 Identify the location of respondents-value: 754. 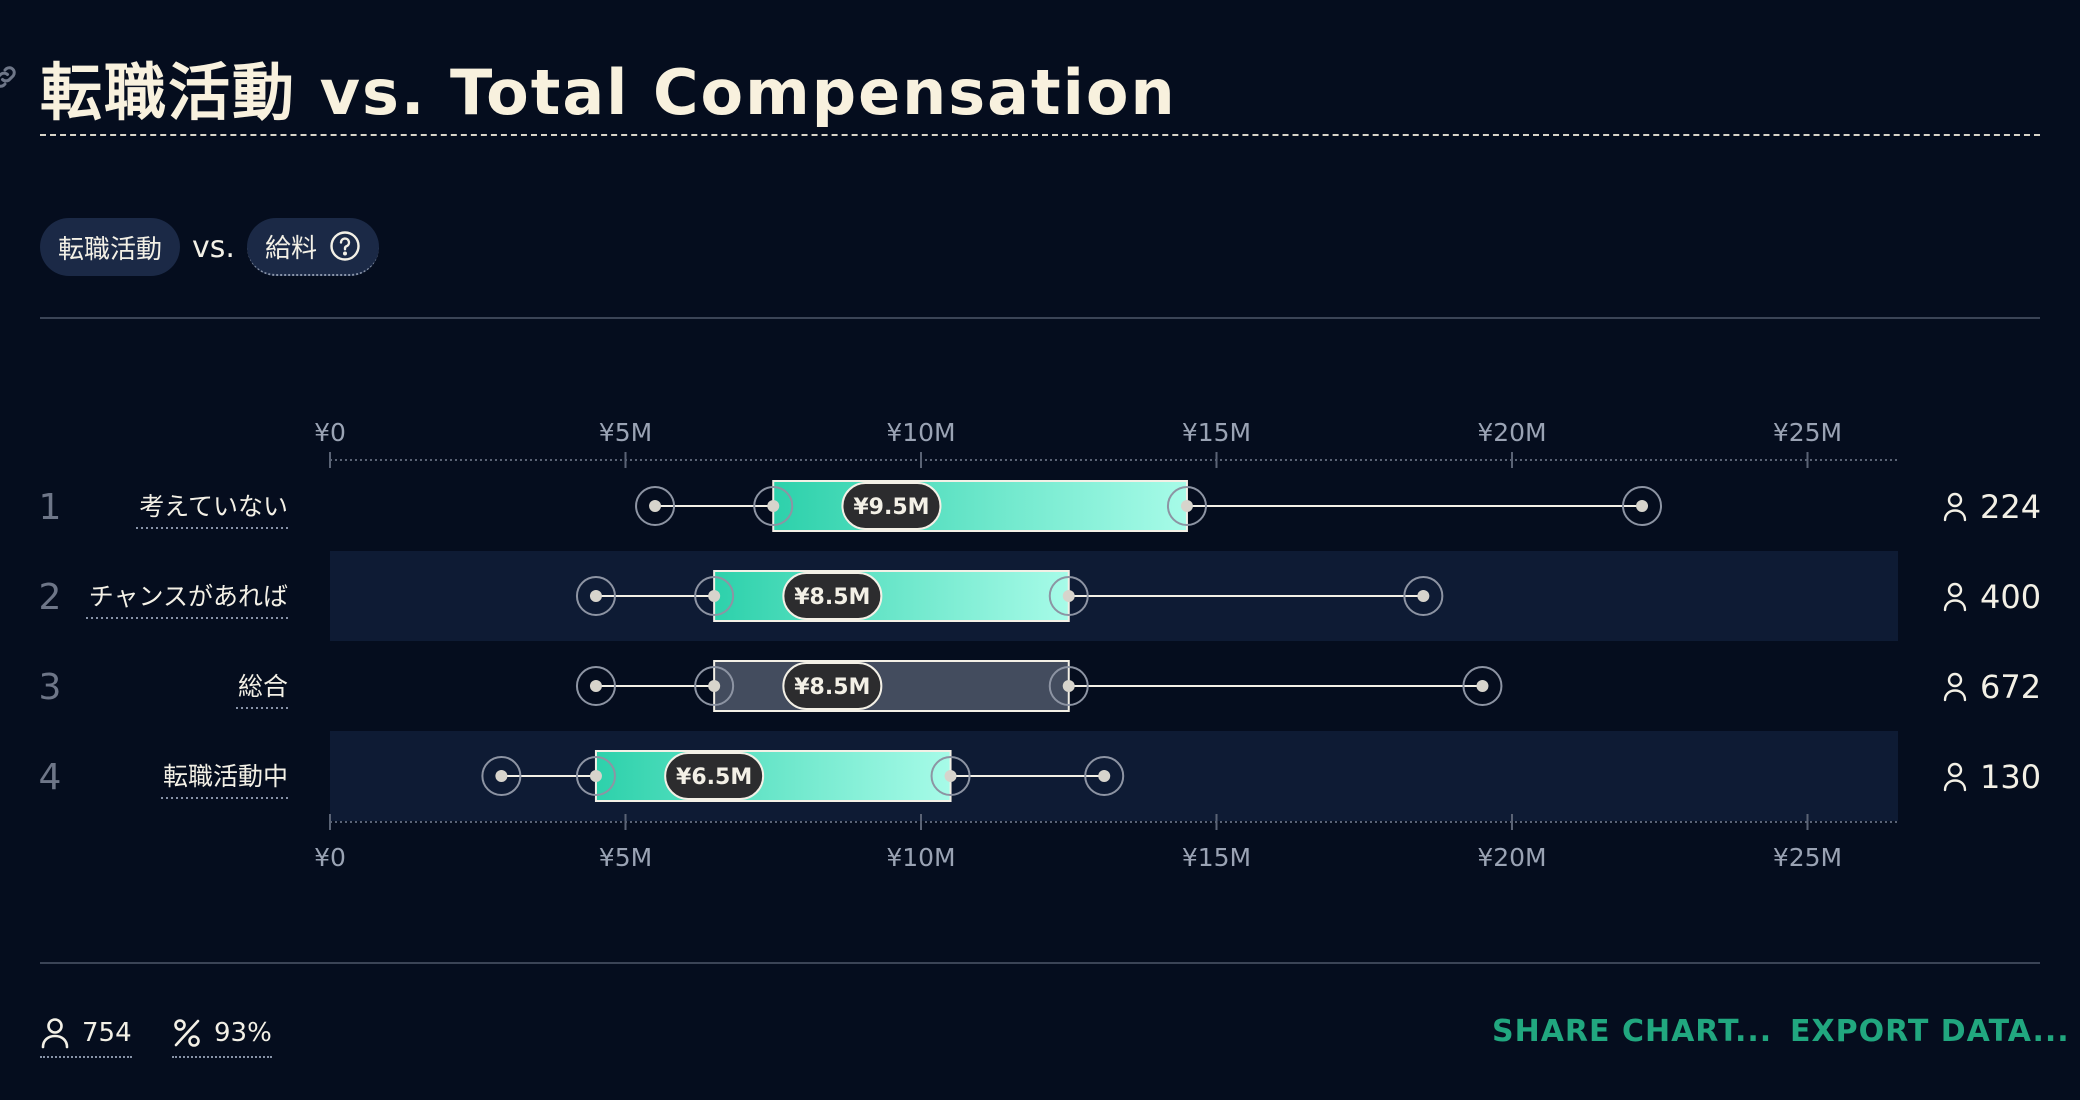
(107, 1033).